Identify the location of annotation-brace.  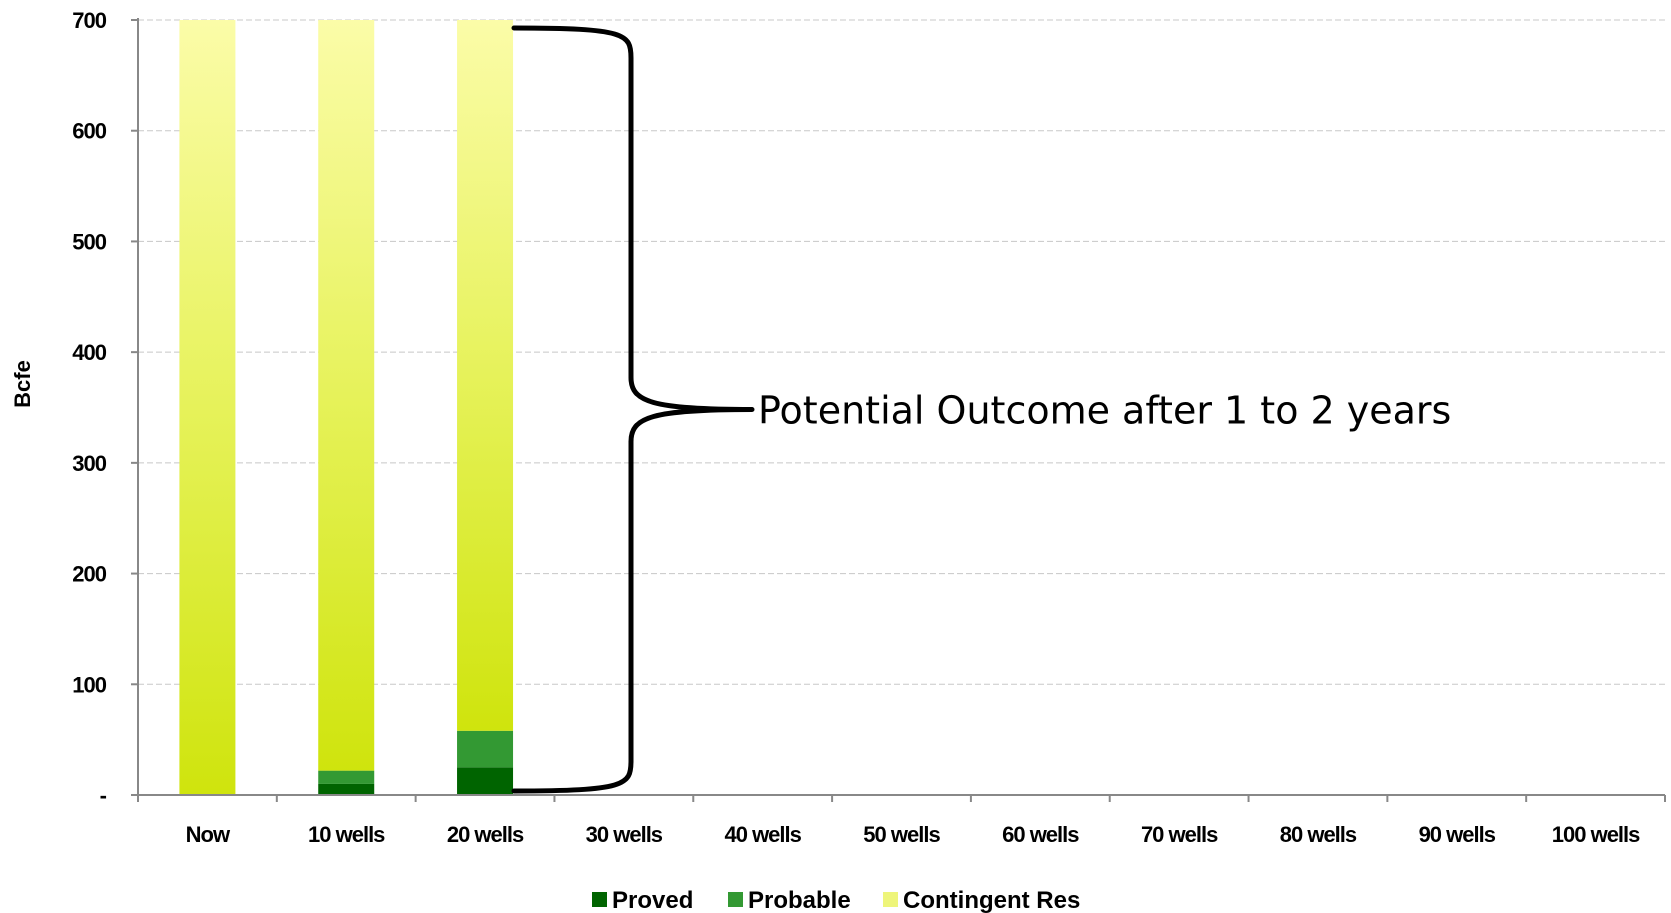
(633, 409).